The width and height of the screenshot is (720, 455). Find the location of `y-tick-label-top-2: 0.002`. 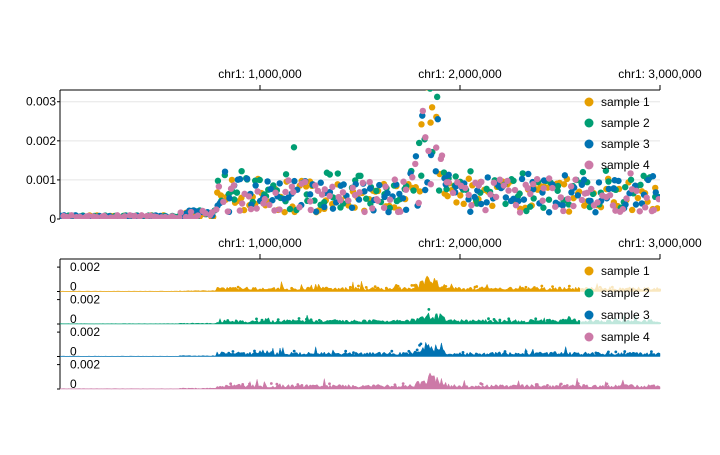

y-tick-label-top-2: 0.002 is located at coordinates (41, 141).